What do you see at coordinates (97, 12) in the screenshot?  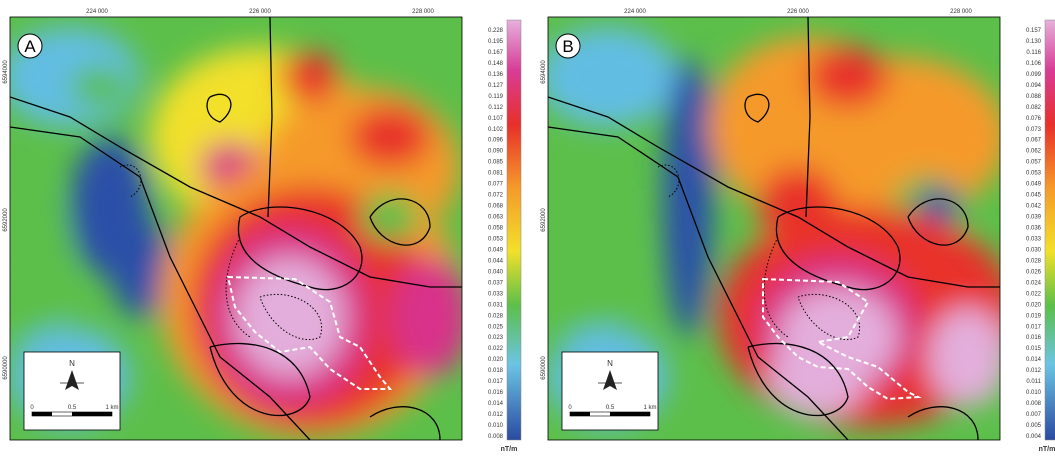 I see `x-axis-label: 224 000` at bounding box center [97, 12].